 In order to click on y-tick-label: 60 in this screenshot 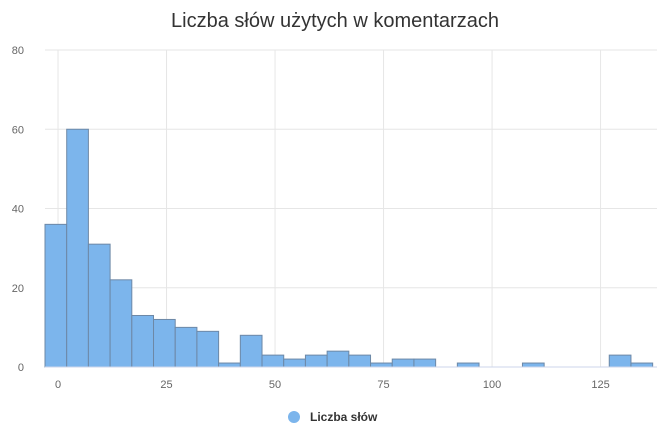, I will do `click(18, 130)`.